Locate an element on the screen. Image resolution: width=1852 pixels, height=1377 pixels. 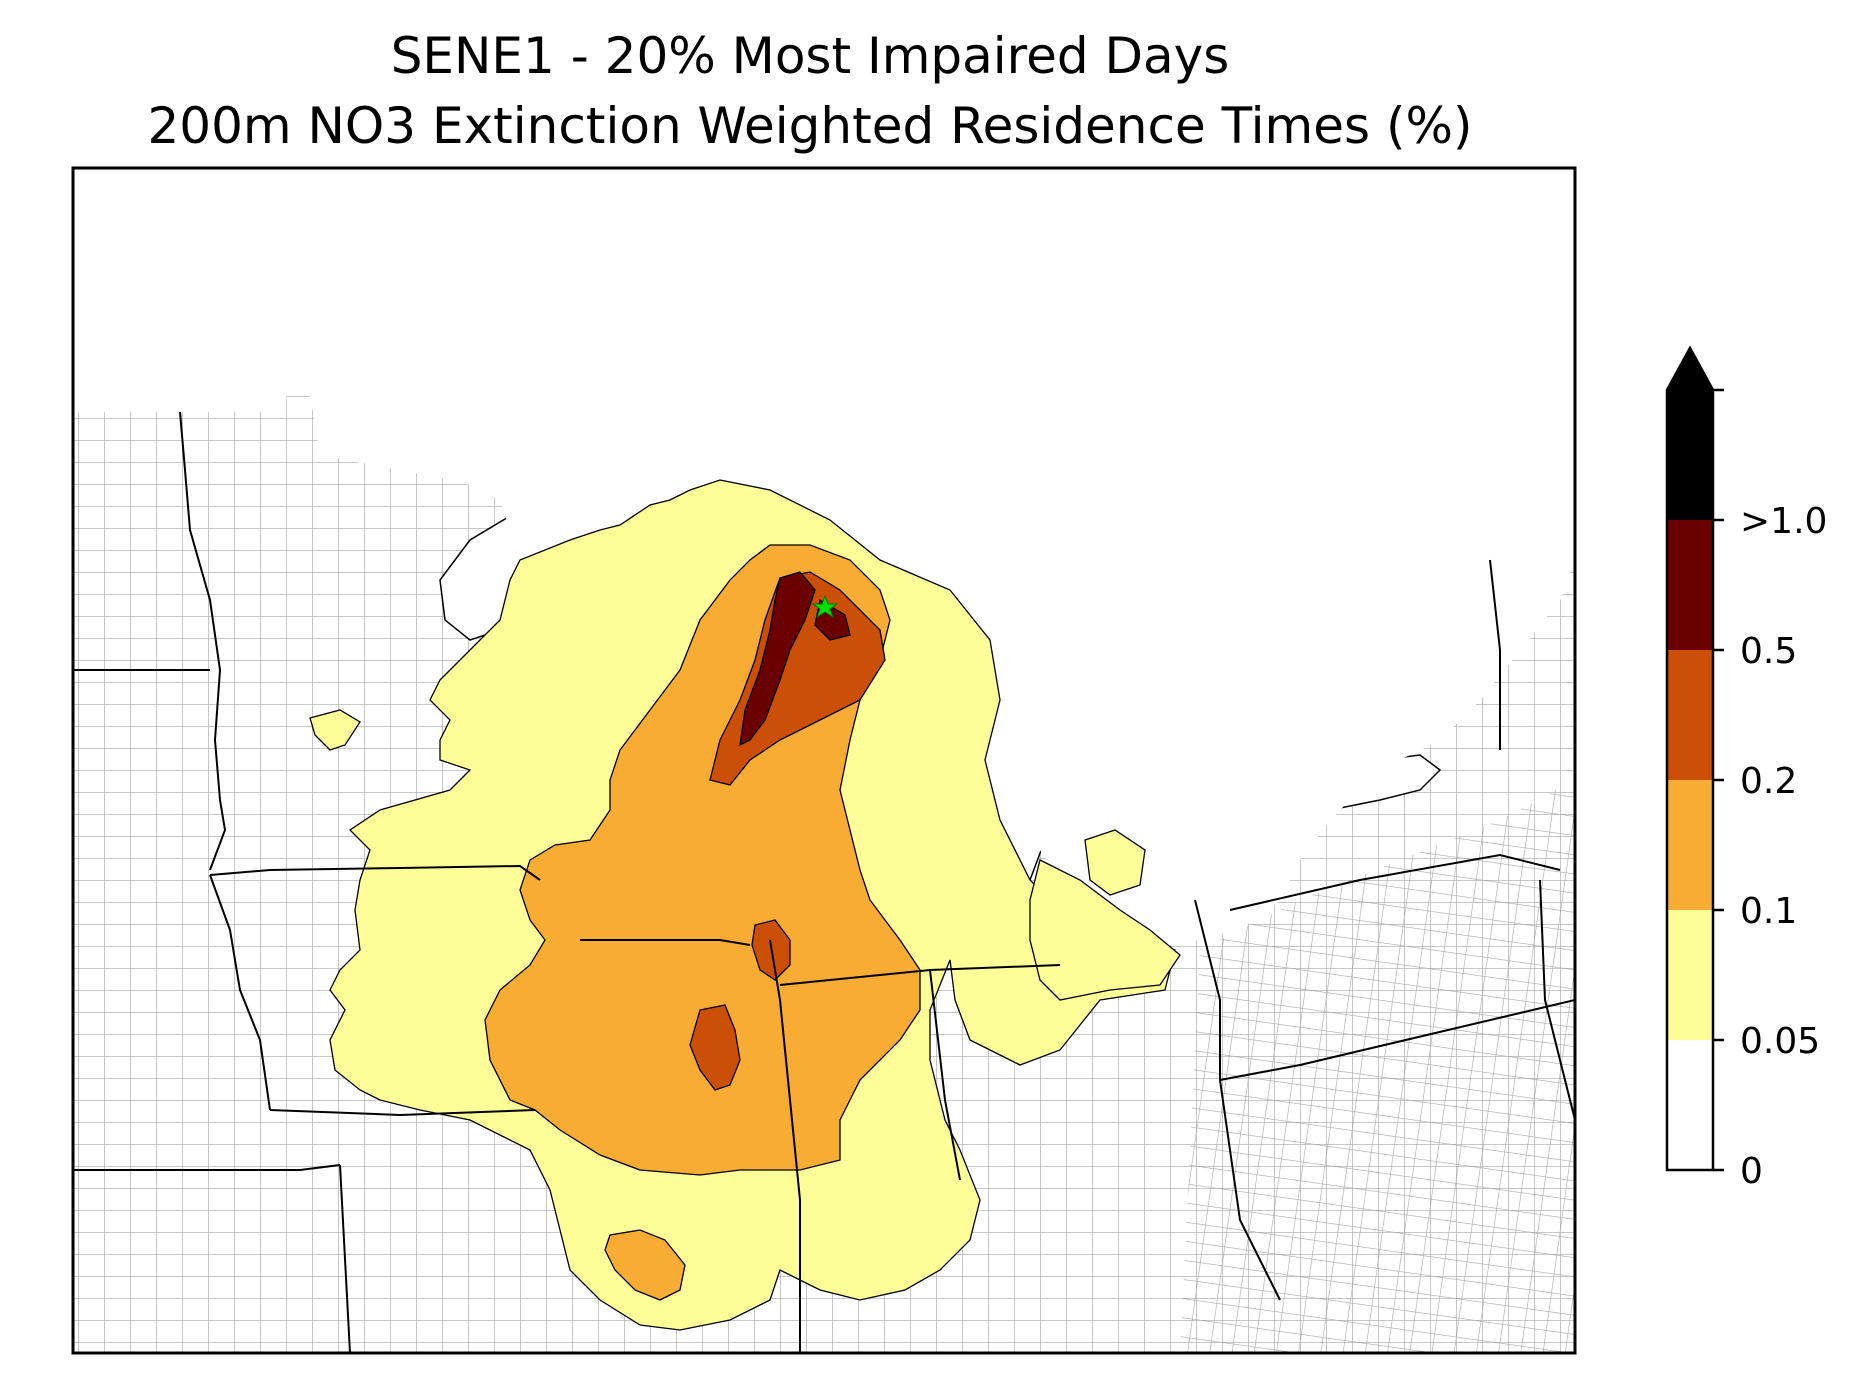
contour-0-2-illinois is located at coordinates (715, 1047).